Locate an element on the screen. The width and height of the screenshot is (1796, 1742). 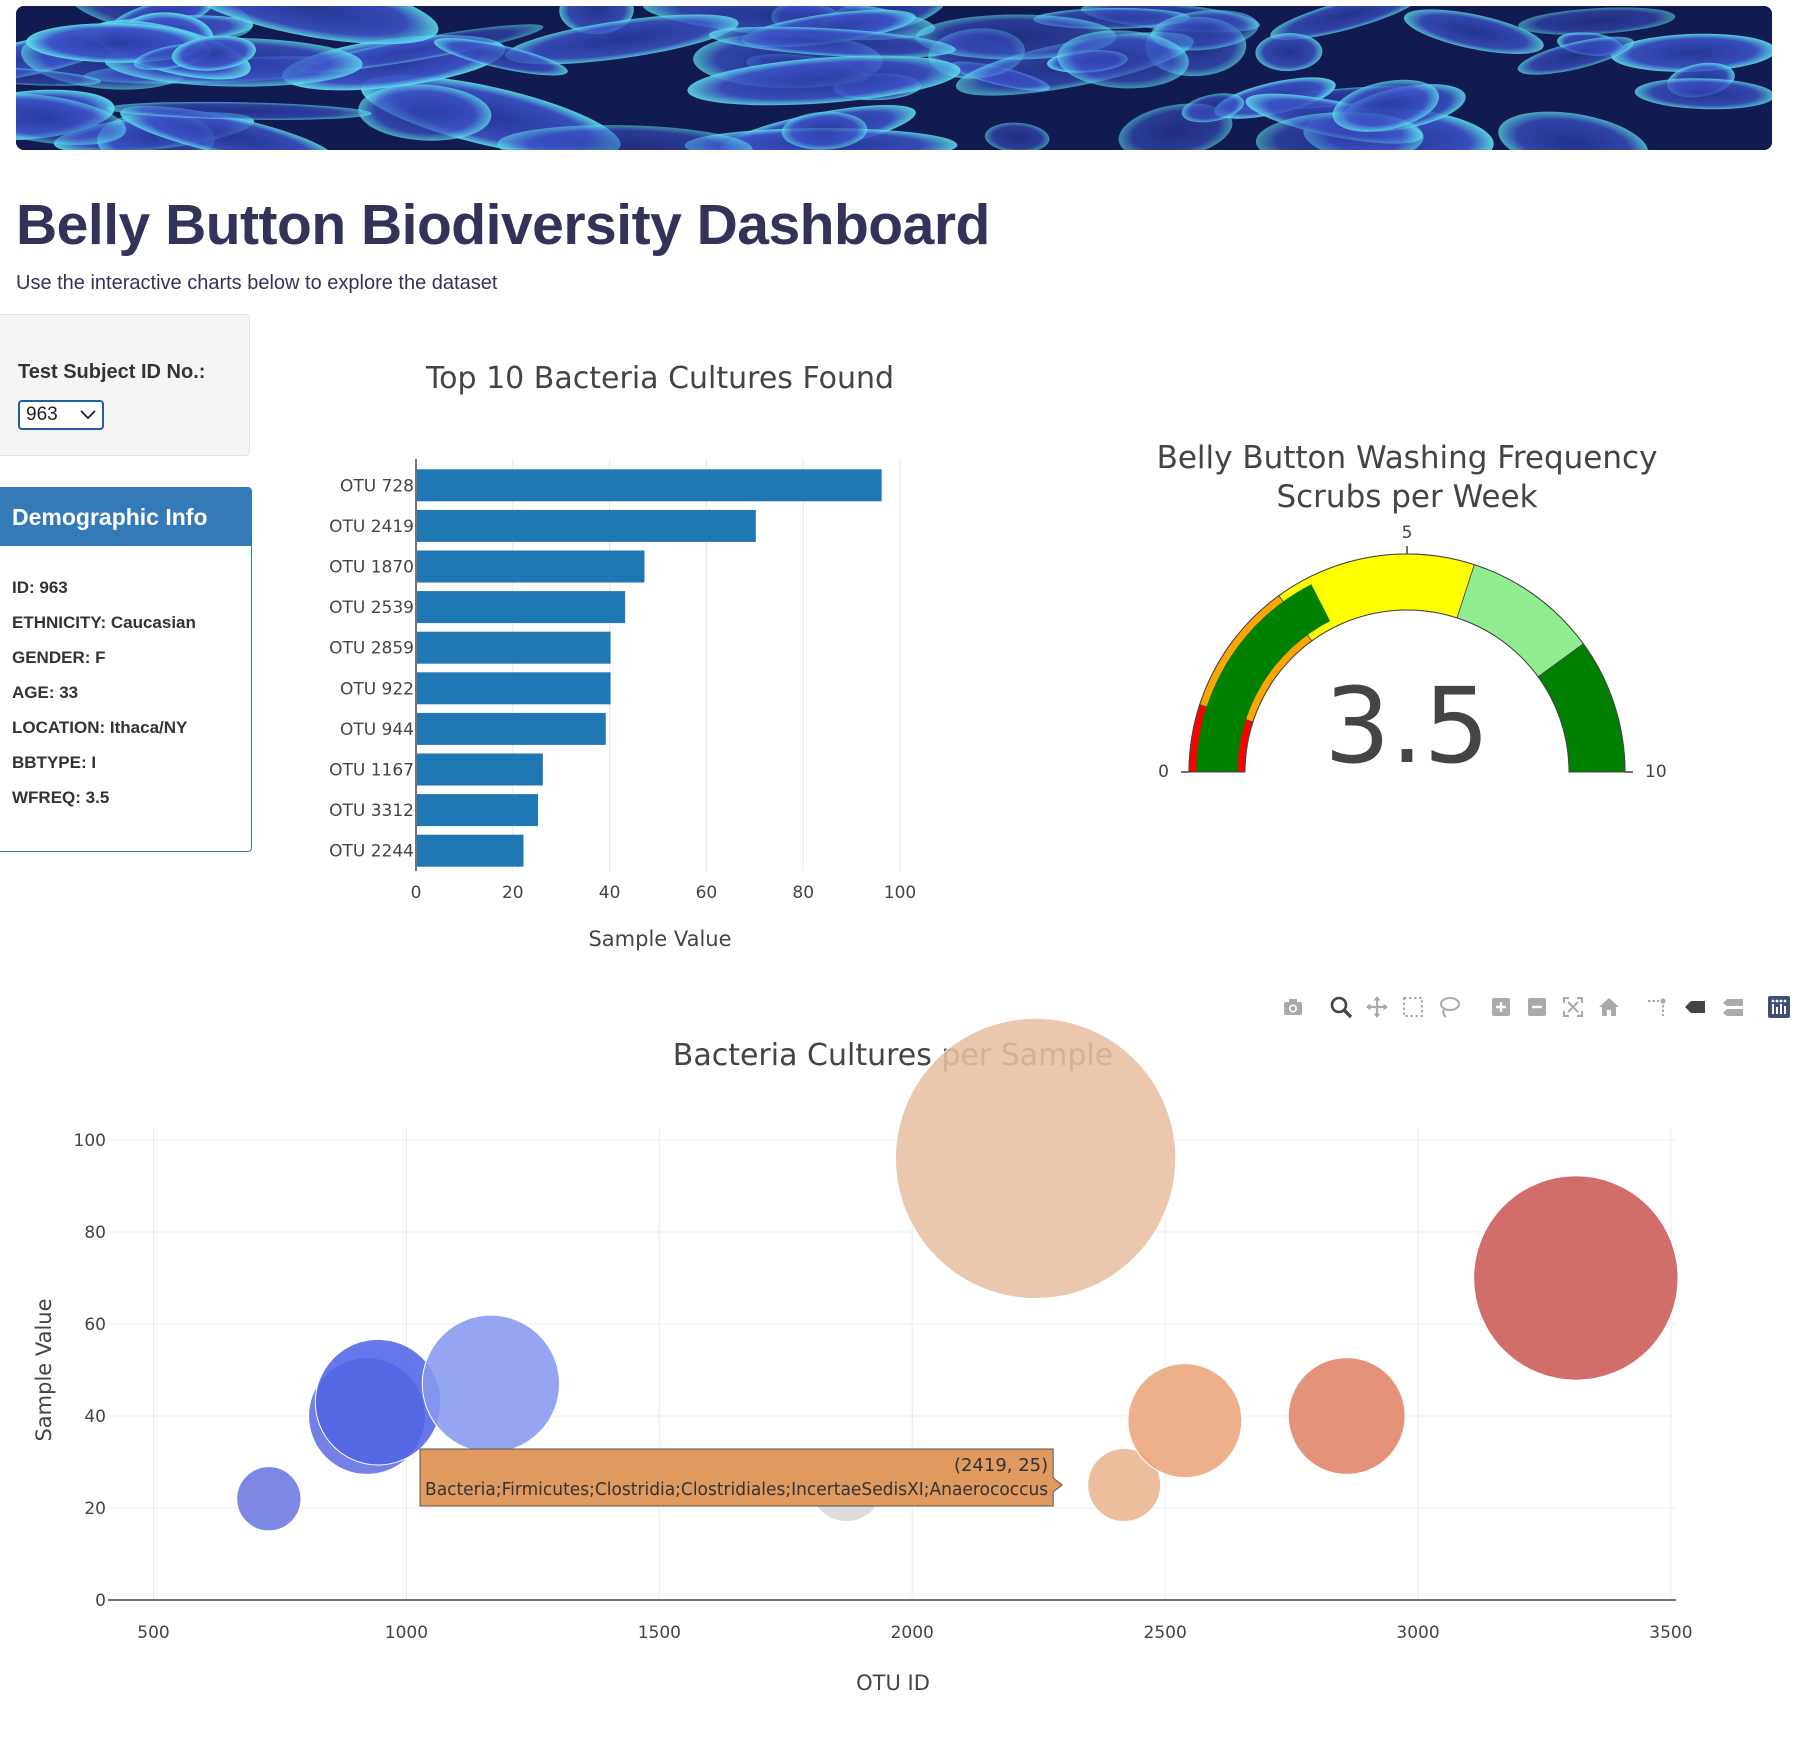
plotly-logo-icon is located at coordinates (1779, 1007).